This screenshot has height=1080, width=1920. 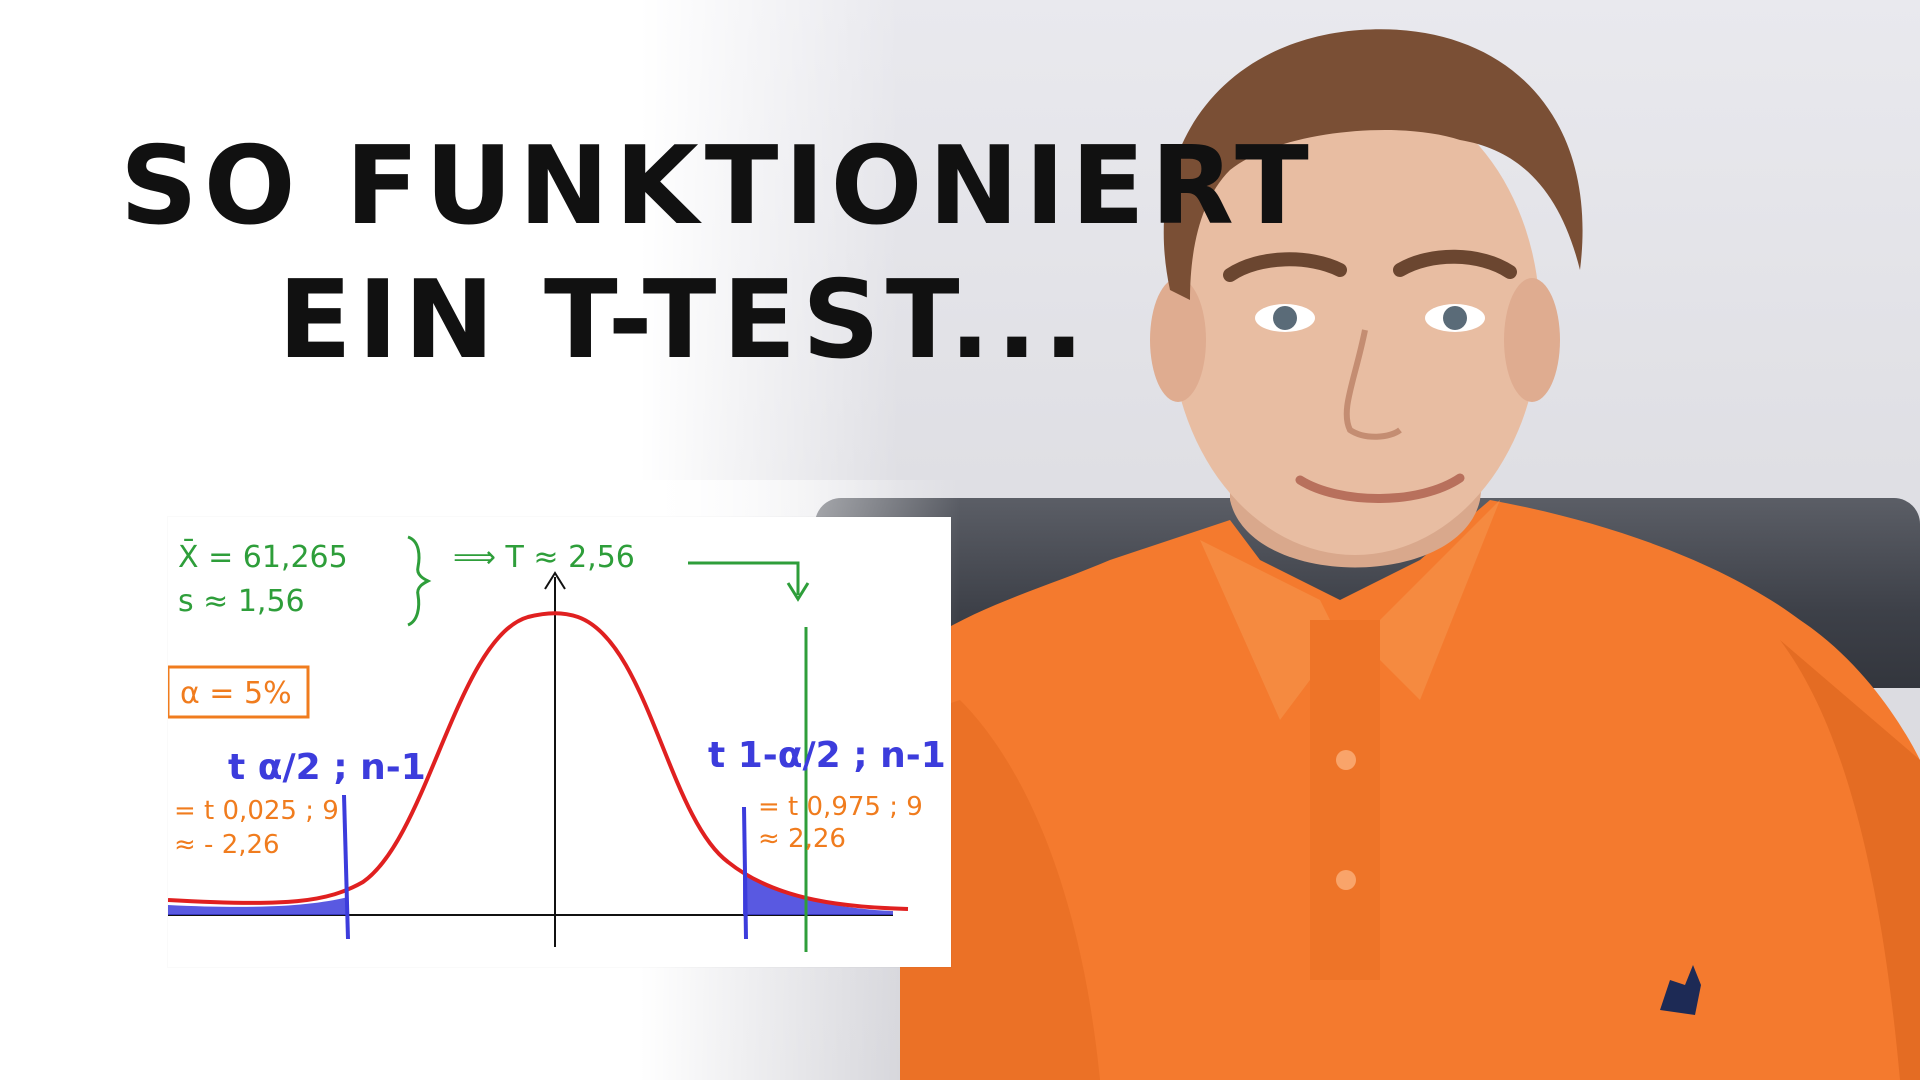 I want to click on left-critical-line, so click(x=346, y=867).